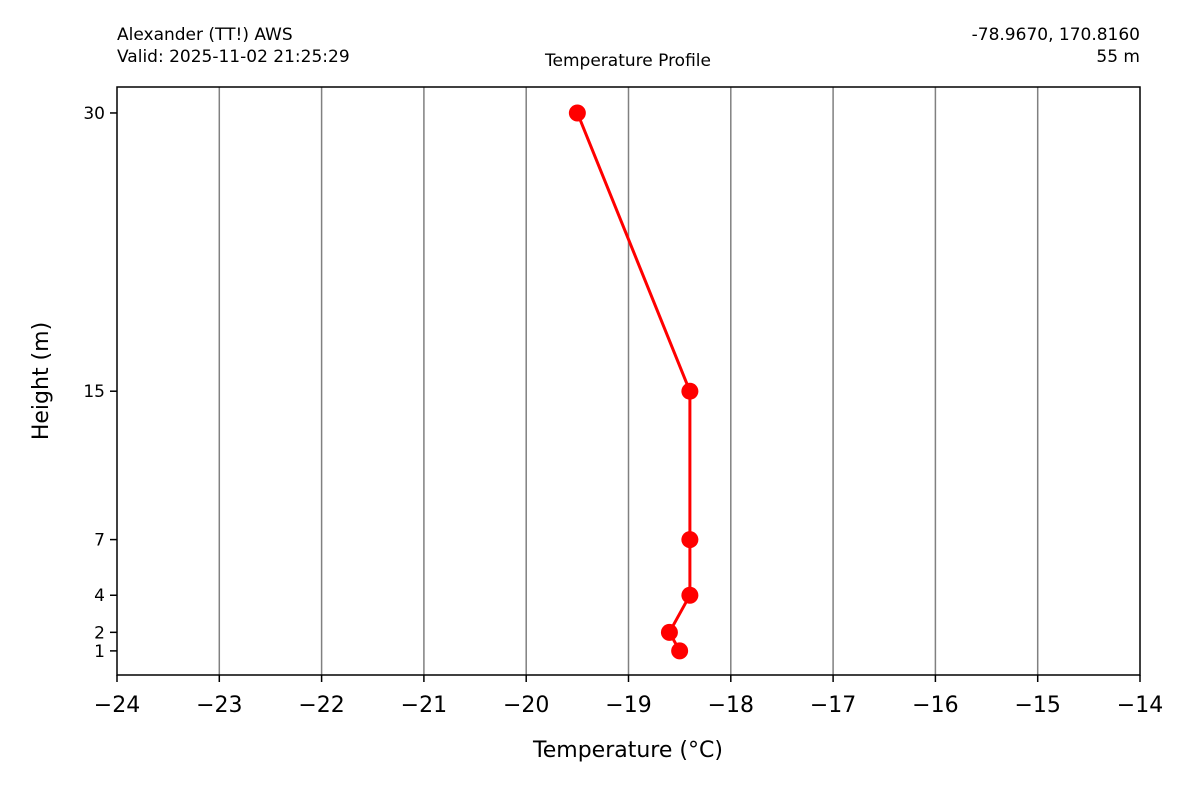 This screenshot has height=800, width=1200. I want to click on x-axis-label: Temperature (°C), so click(627, 750).